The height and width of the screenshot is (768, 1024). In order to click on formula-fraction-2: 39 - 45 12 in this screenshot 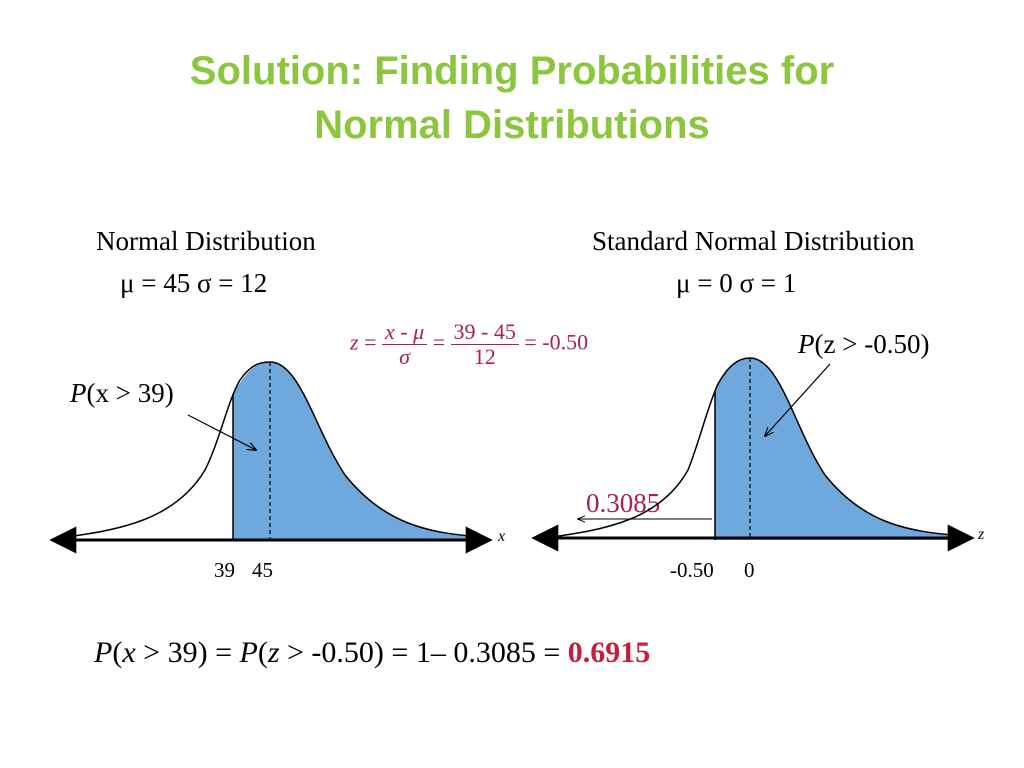, I will do `click(484, 344)`.